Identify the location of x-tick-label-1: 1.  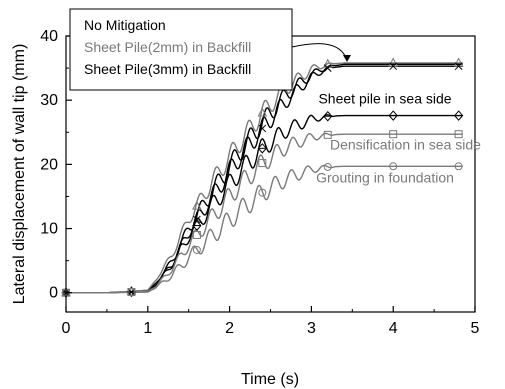
(147, 328).